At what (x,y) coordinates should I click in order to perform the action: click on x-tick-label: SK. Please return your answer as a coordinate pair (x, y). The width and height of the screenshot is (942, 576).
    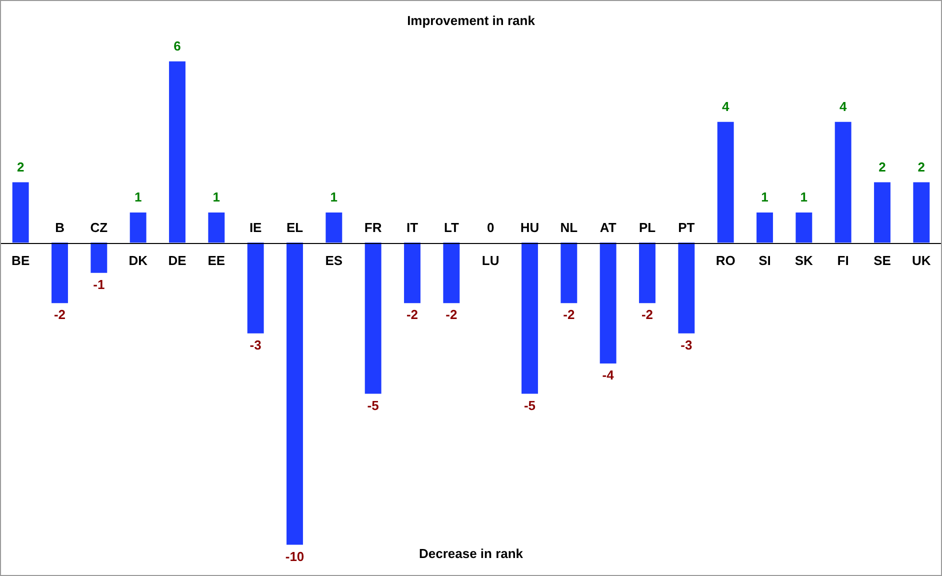
    Looking at the image, I should click on (804, 260).